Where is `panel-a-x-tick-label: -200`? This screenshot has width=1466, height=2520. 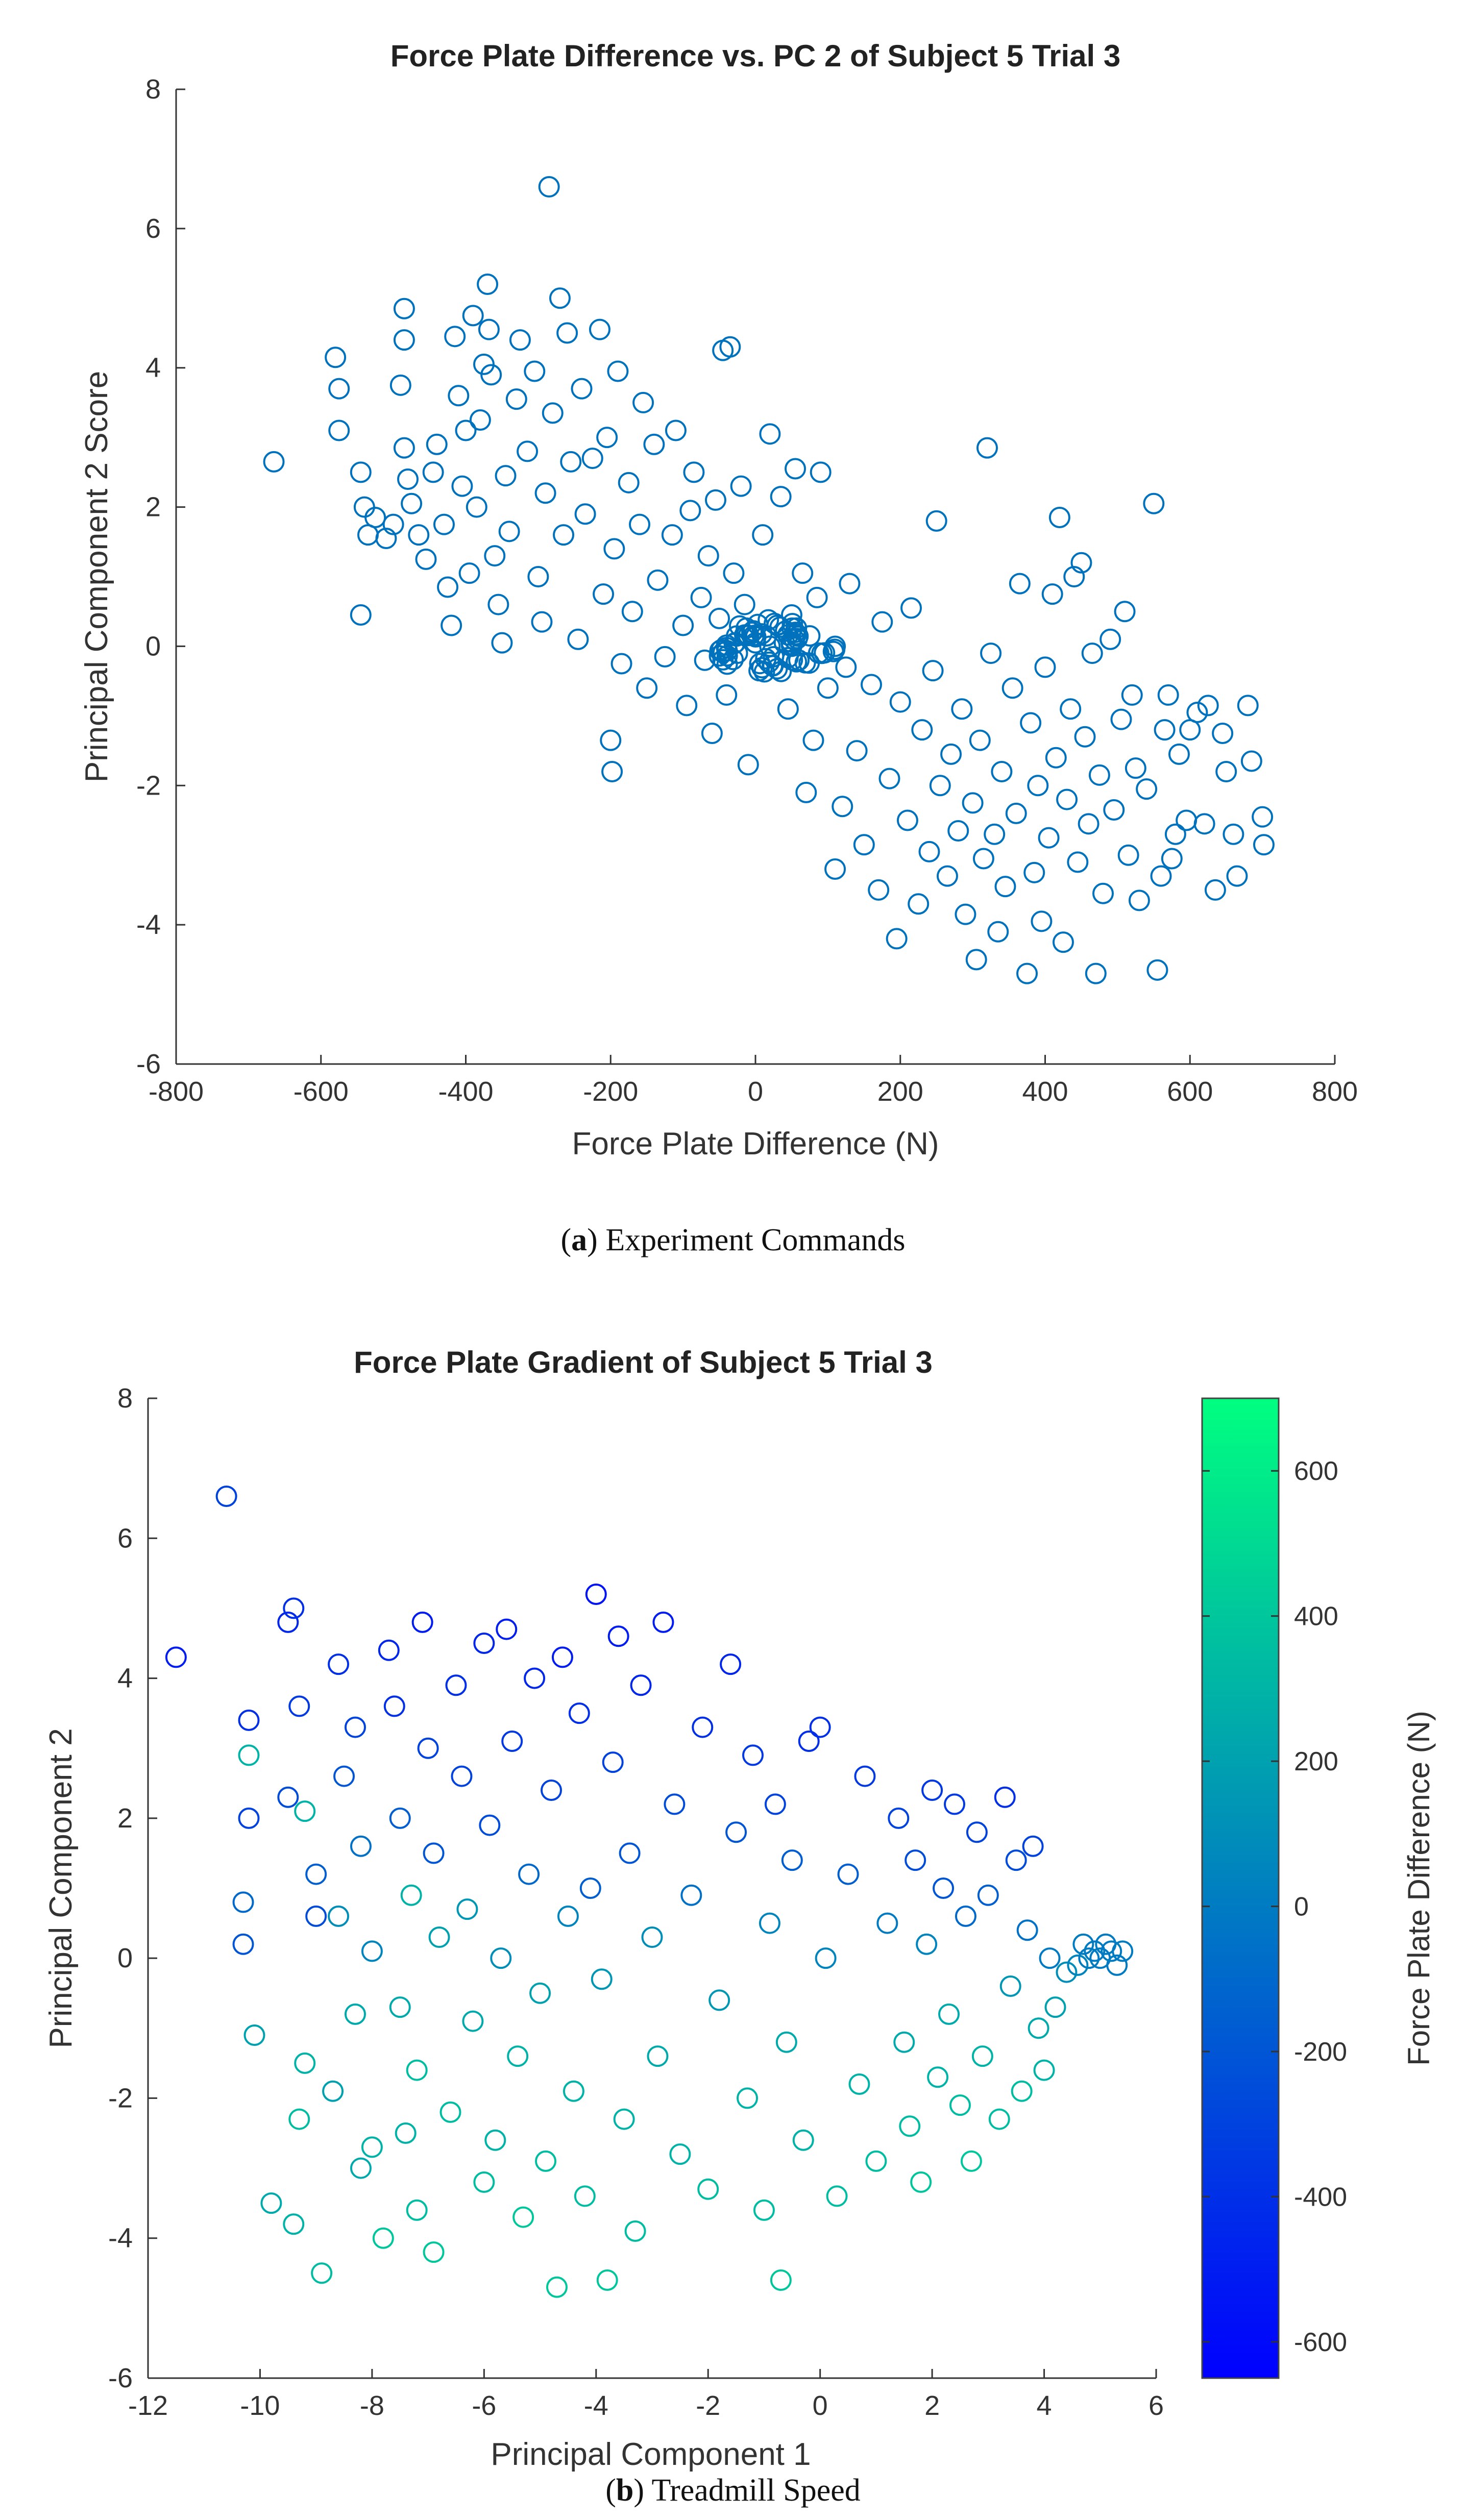 panel-a-x-tick-label: -200 is located at coordinates (610, 1091).